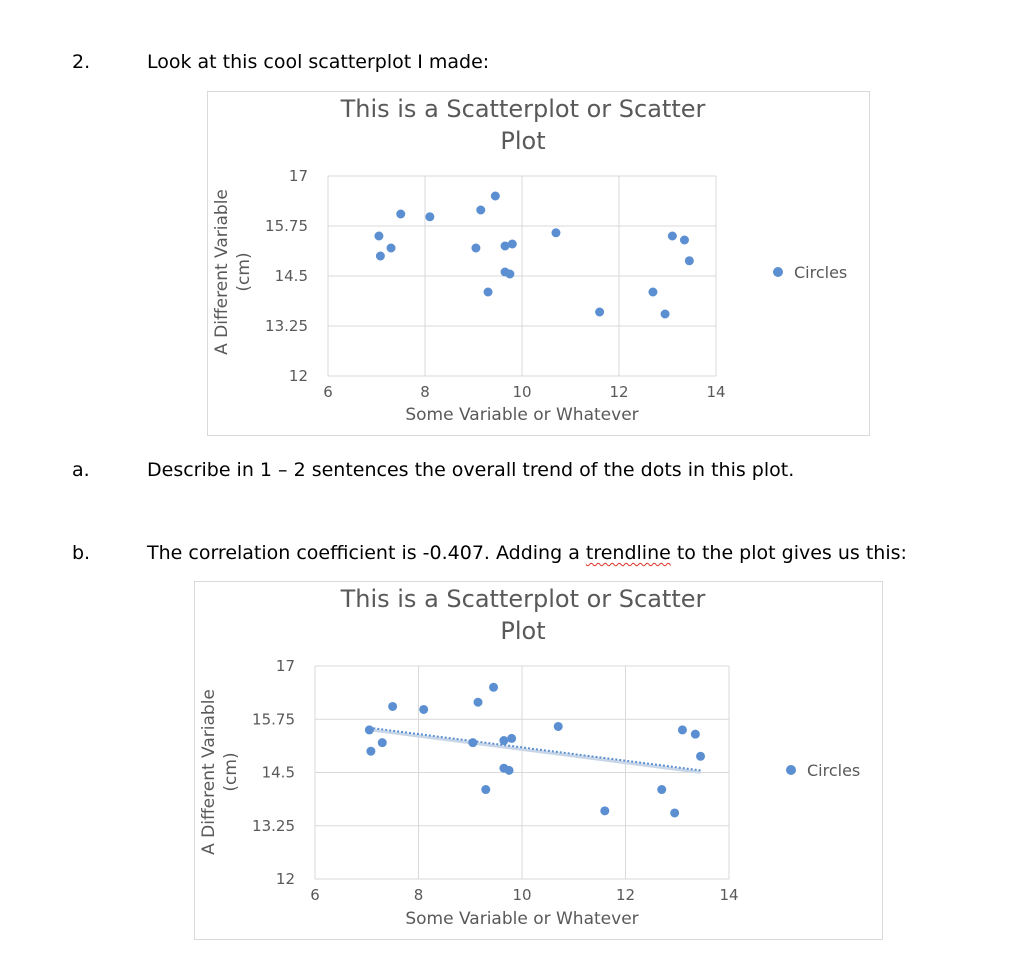  Describe the element at coordinates (788, 553) in the screenshot. I see `part-b-text-after: to the plot gives us this:` at that location.